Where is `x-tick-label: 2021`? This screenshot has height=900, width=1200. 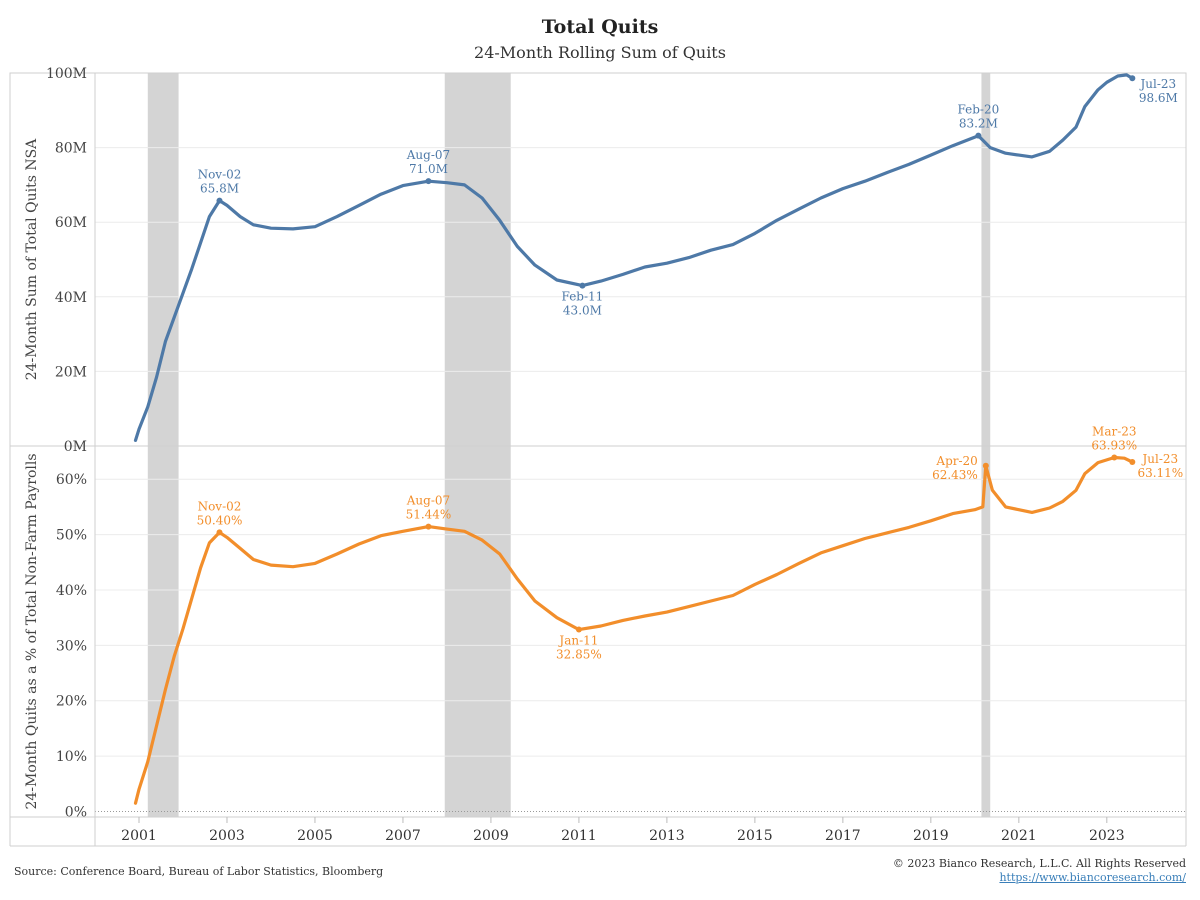 x-tick-label: 2021 is located at coordinates (1019, 836).